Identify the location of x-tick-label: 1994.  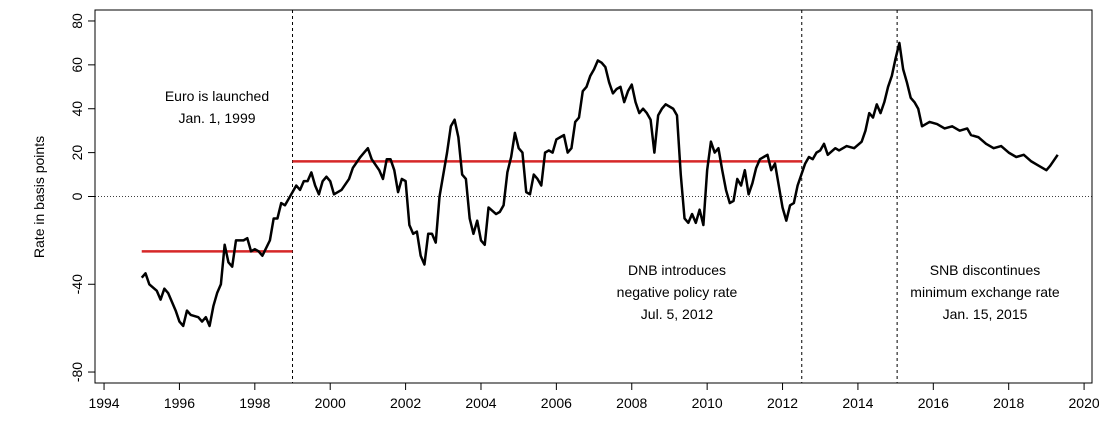
(103, 403).